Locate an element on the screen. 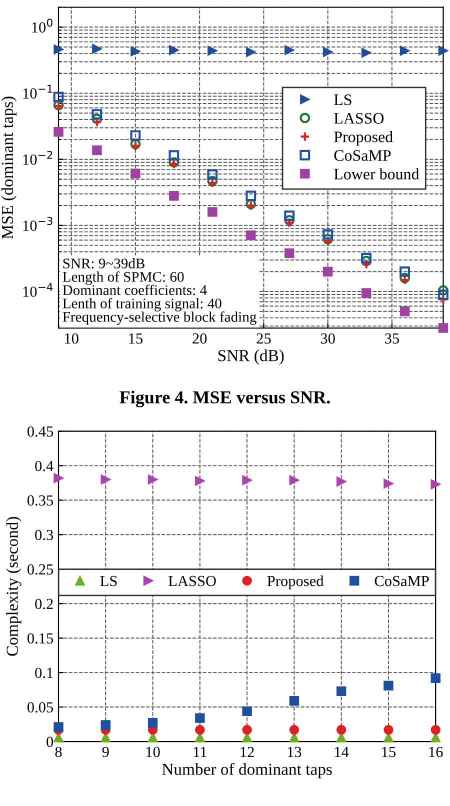 The width and height of the screenshot is (450, 806). x-axis-title: SNR (dB) is located at coordinates (251, 357).